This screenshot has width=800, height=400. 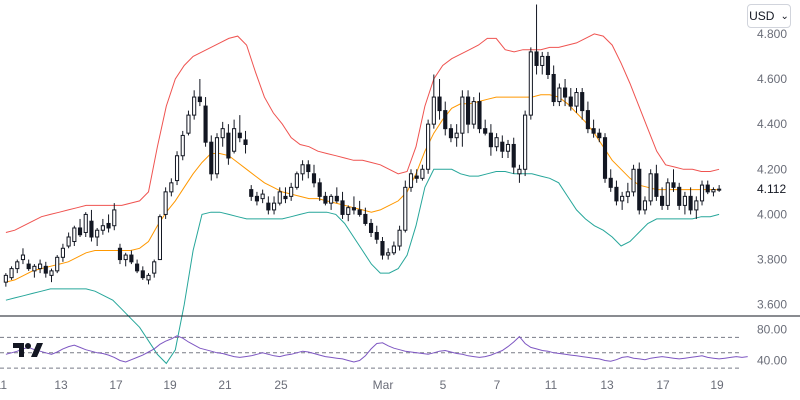 What do you see at coordinates (772, 345) in the screenshot?
I see `rsi-axis: 80.00 40.00` at bounding box center [772, 345].